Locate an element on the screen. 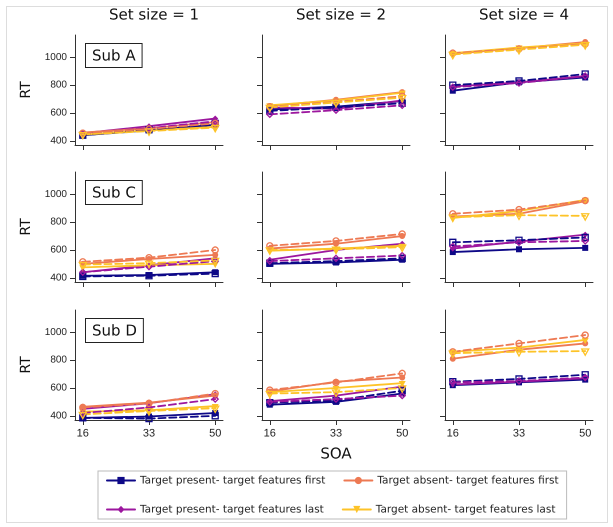 This screenshot has width=613, height=527. legend-label: Target present- target features last is located at coordinates (231, 510).